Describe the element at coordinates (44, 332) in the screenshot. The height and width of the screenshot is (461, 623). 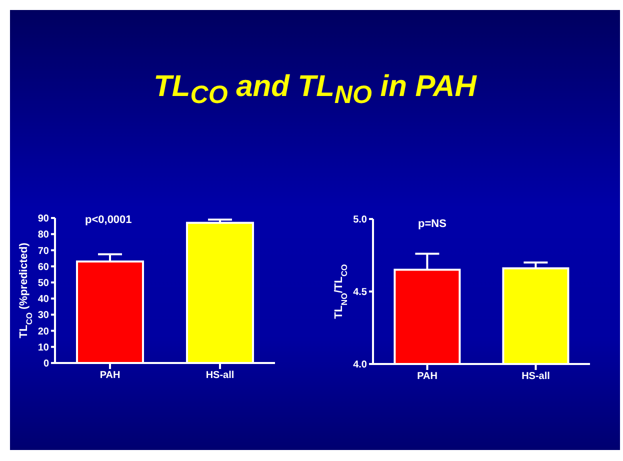
I see `y-tick-label: 20` at that location.